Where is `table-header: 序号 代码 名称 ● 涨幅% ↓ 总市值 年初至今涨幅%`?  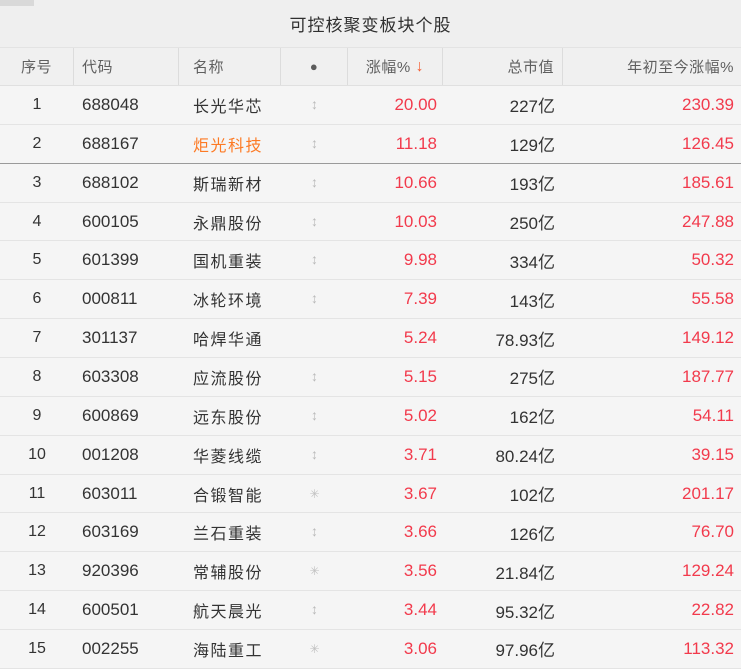
table-header: 序号 代码 名称 ● 涨幅% ↓ 总市值 年初至今涨幅% is located at coordinates (370, 66).